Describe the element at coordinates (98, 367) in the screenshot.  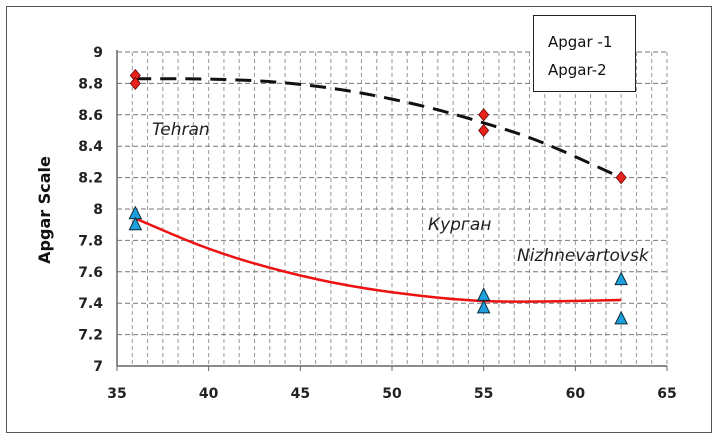
I see `y-tick-label: 7` at that location.